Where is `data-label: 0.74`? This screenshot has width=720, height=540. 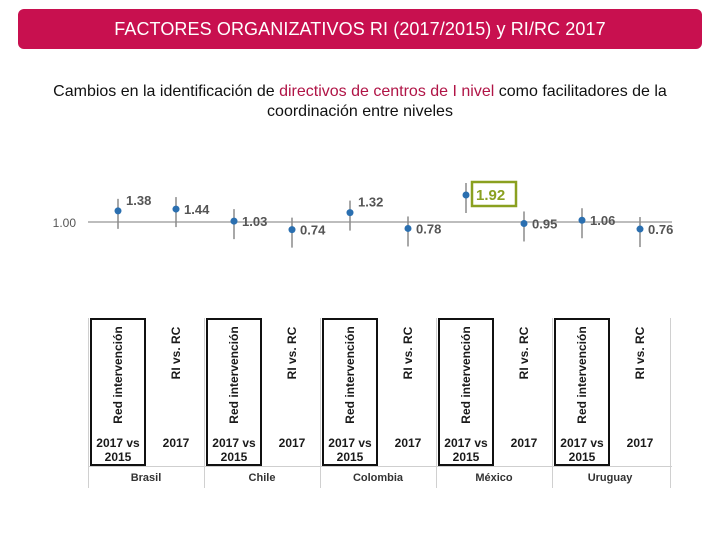 data-label: 0.74 is located at coordinates (313, 230).